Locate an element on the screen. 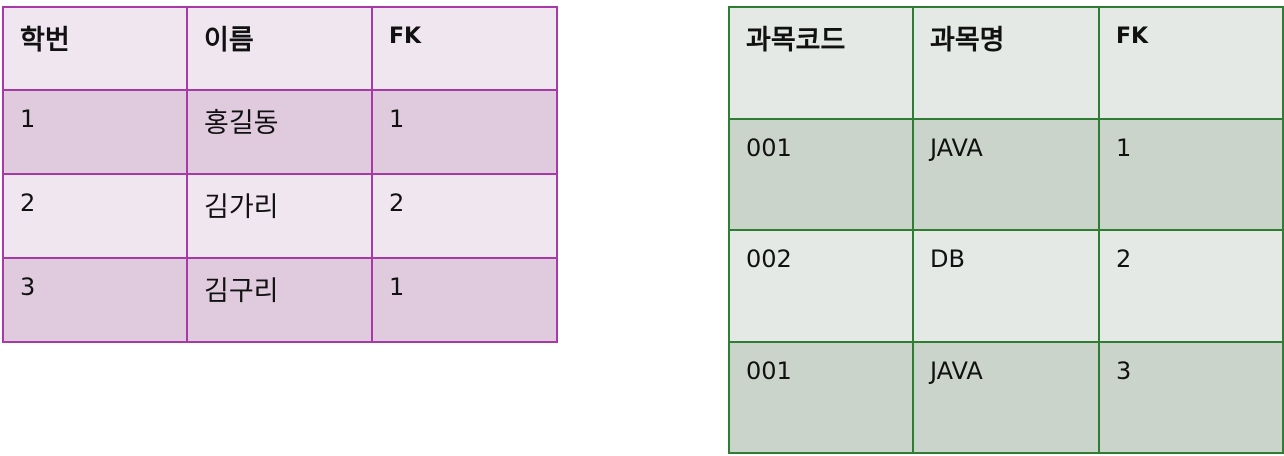 The height and width of the screenshot is (456, 1284). table-cell: 김가리 is located at coordinates (279, 216).